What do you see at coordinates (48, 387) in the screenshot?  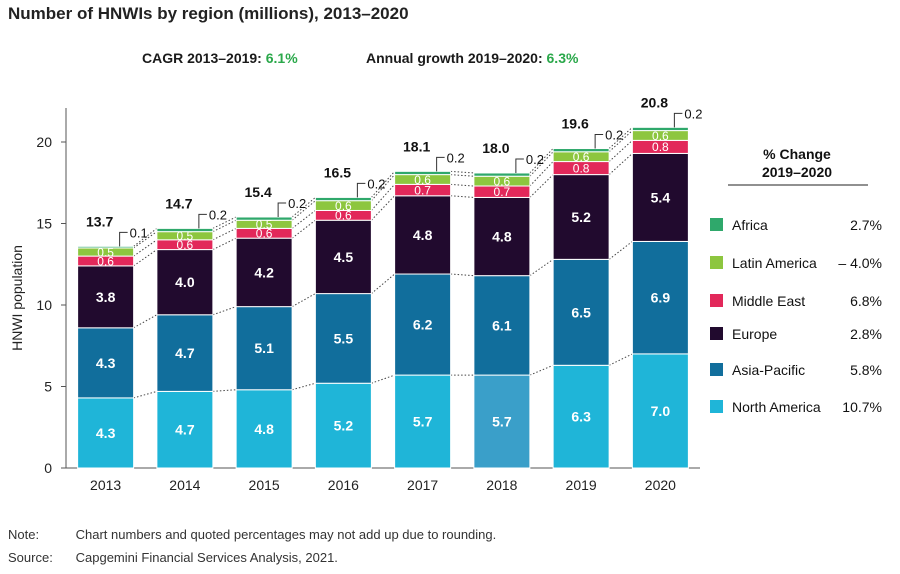 I see `y-tick-label: 5` at bounding box center [48, 387].